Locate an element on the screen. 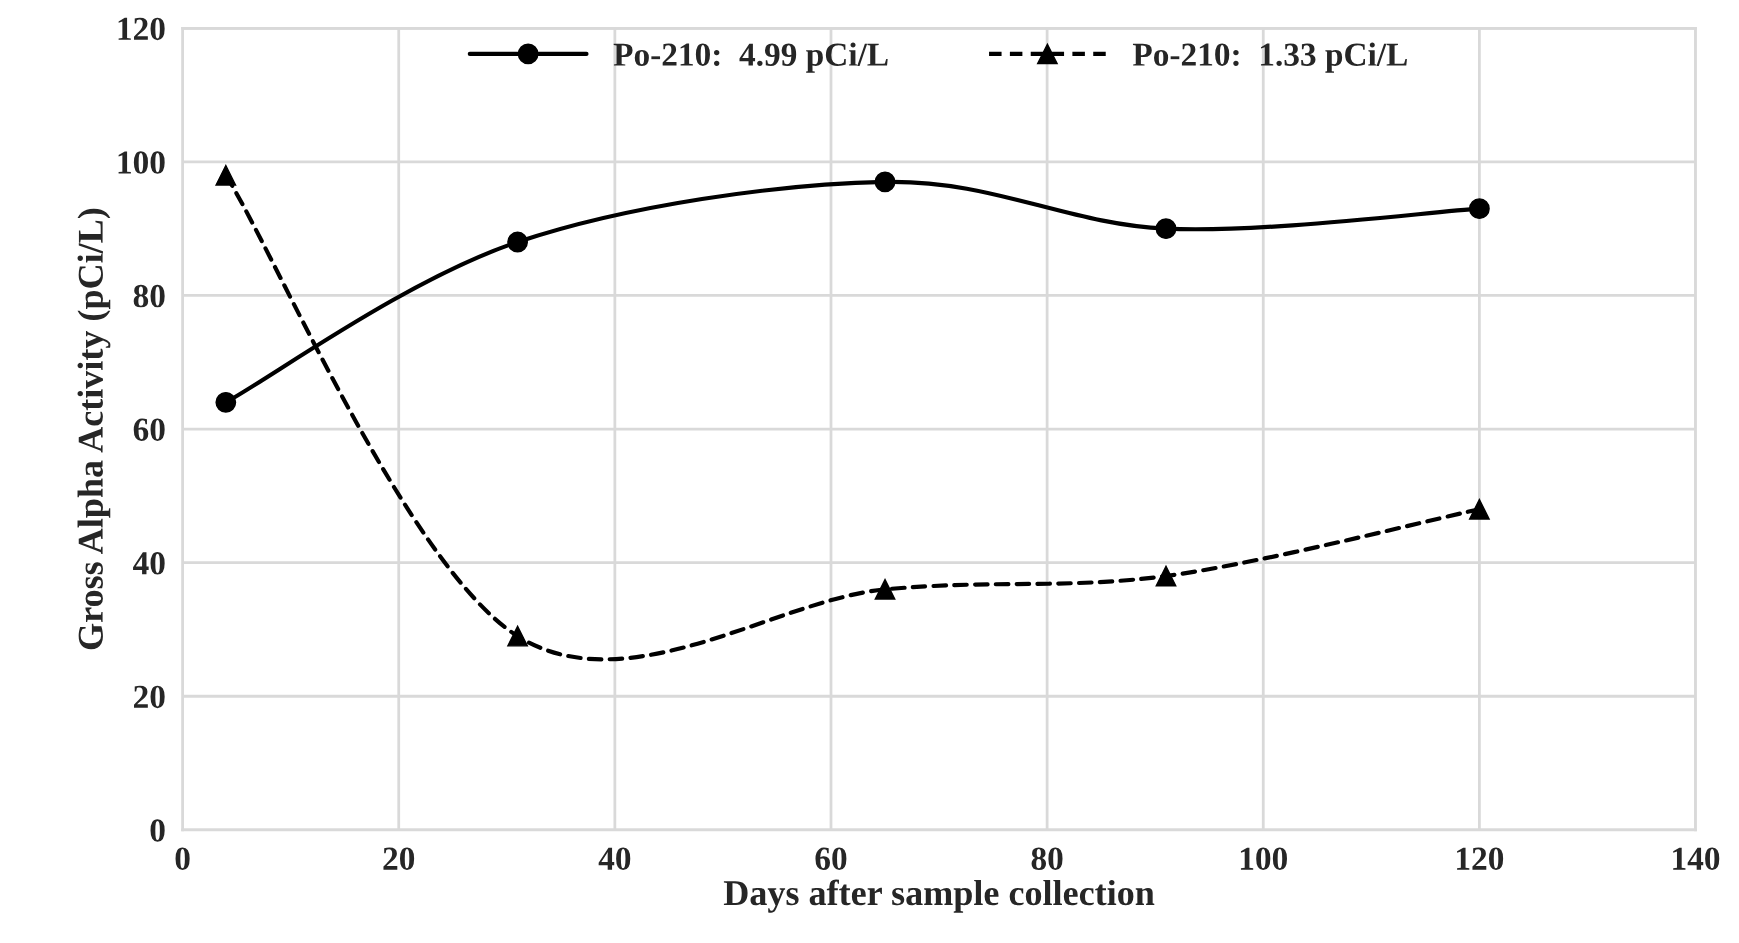 This screenshot has height=943, width=1739. x-tick-label: 60 is located at coordinates (831, 858).